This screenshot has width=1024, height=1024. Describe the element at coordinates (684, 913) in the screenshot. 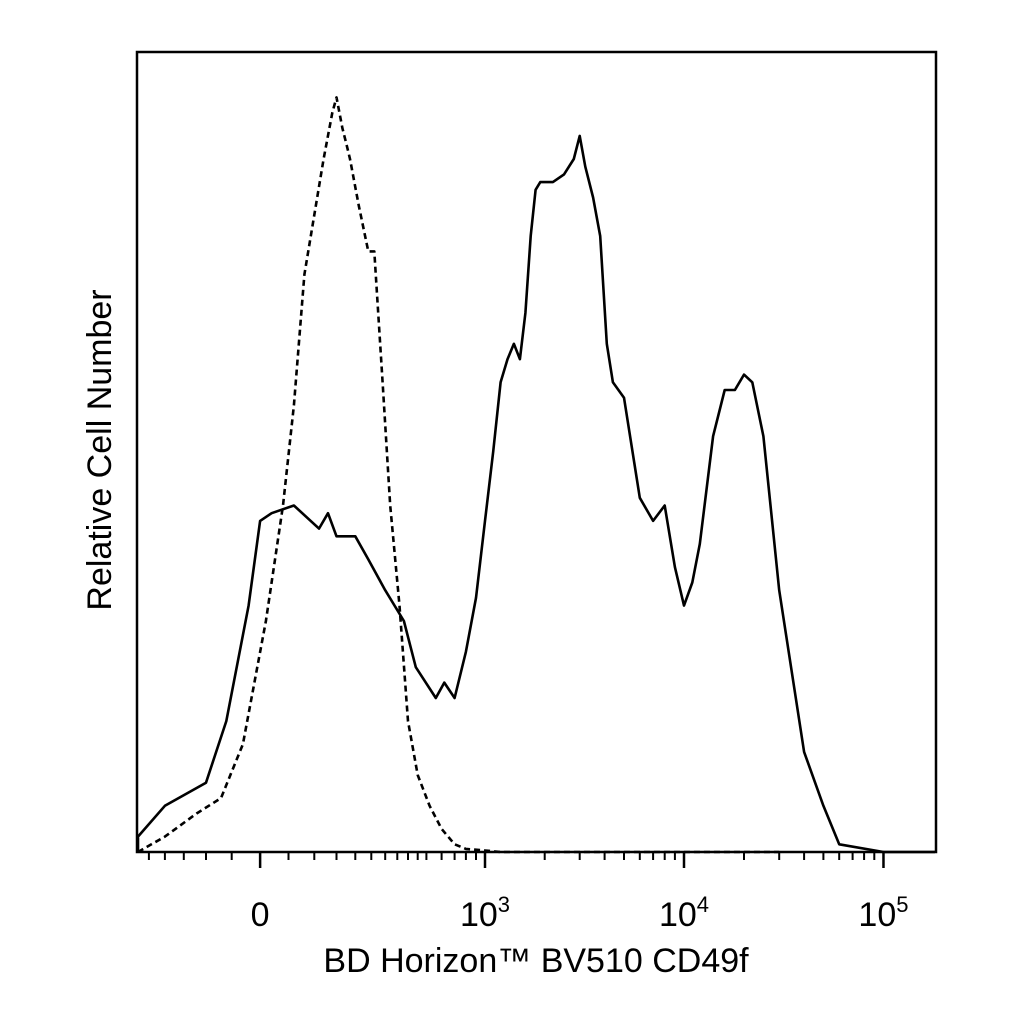

I see `x-tick-label: 10⁴` at that location.